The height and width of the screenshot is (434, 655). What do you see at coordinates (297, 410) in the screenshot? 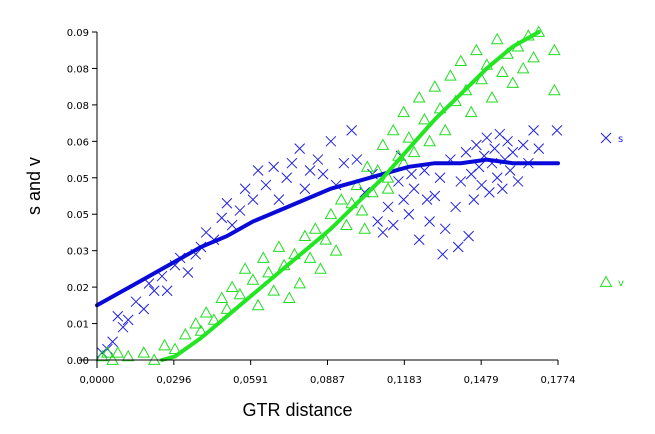
I see `x-axis-title: GTR distance` at bounding box center [297, 410].